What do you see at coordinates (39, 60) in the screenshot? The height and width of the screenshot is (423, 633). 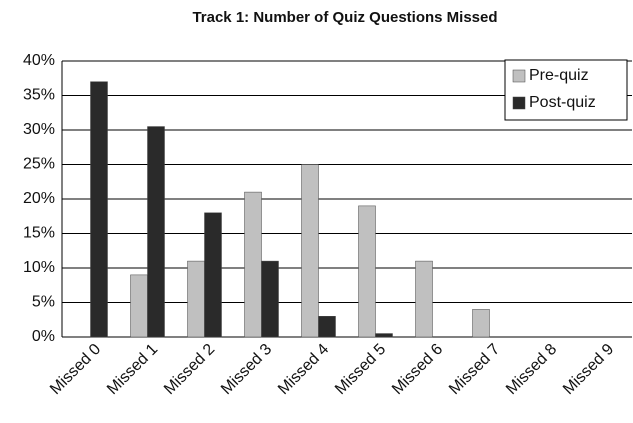 I see `y-tick-label: 40%` at bounding box center [39, 60].